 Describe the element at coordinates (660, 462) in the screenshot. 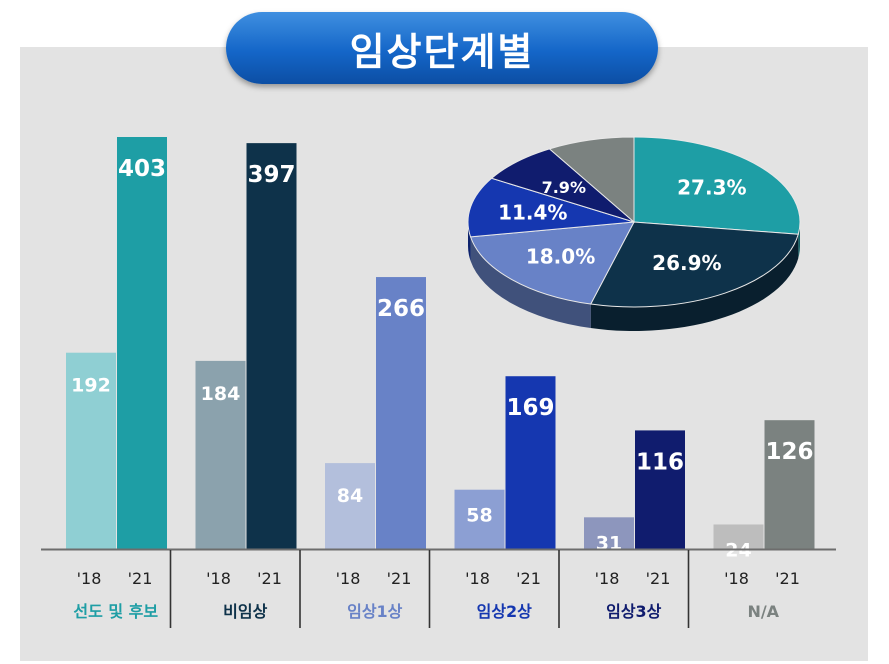

I see `bar-value-label: 116` at that location.